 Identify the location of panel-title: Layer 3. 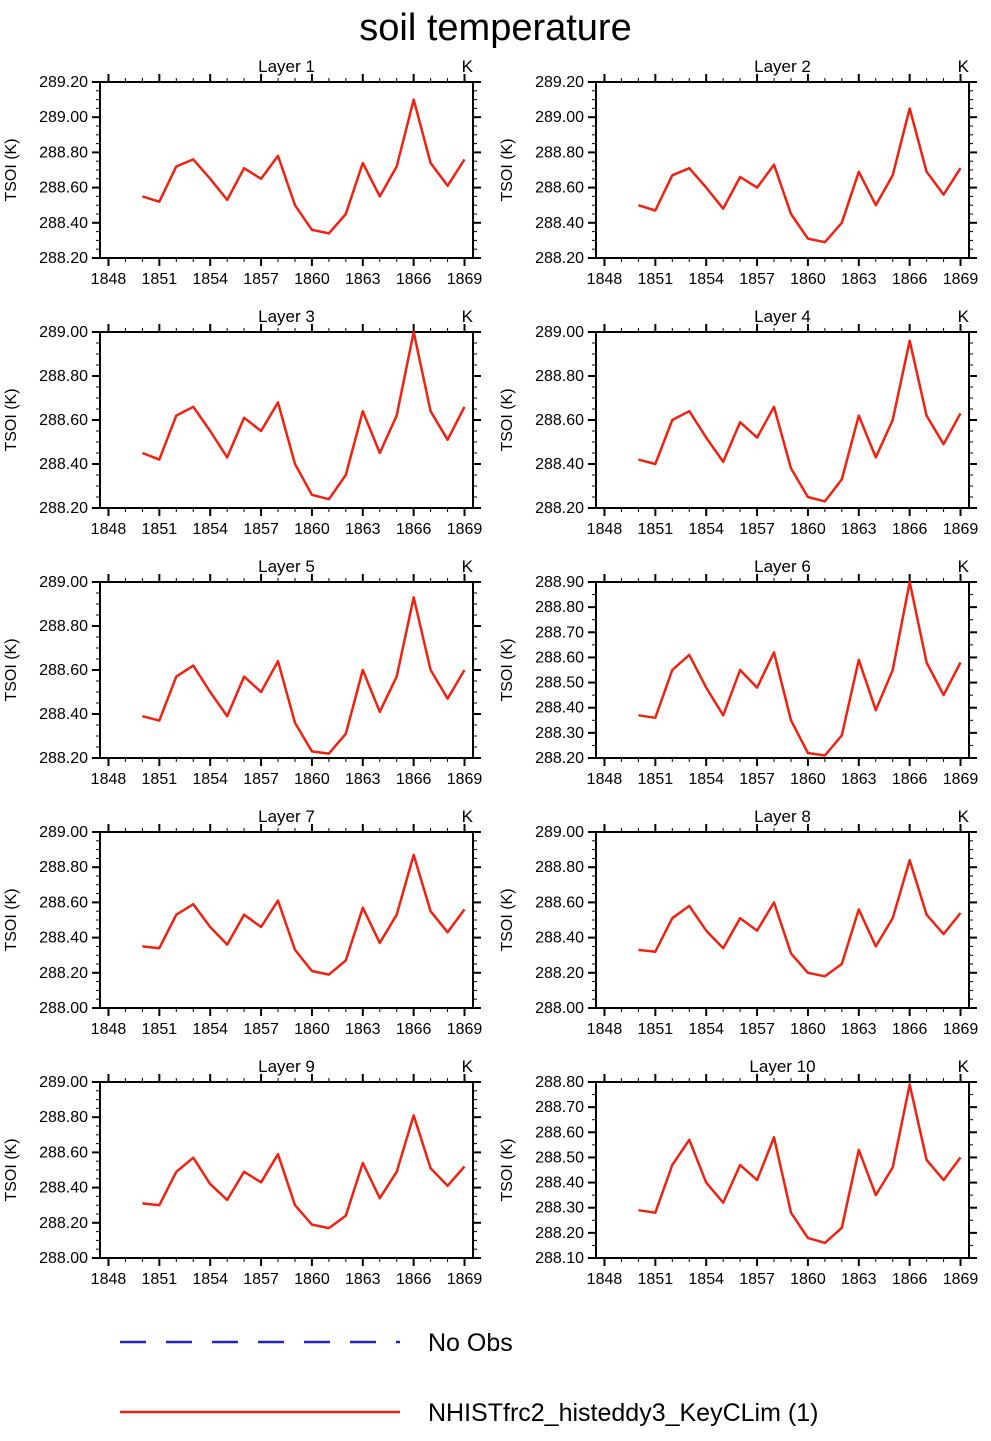
(286, 316).